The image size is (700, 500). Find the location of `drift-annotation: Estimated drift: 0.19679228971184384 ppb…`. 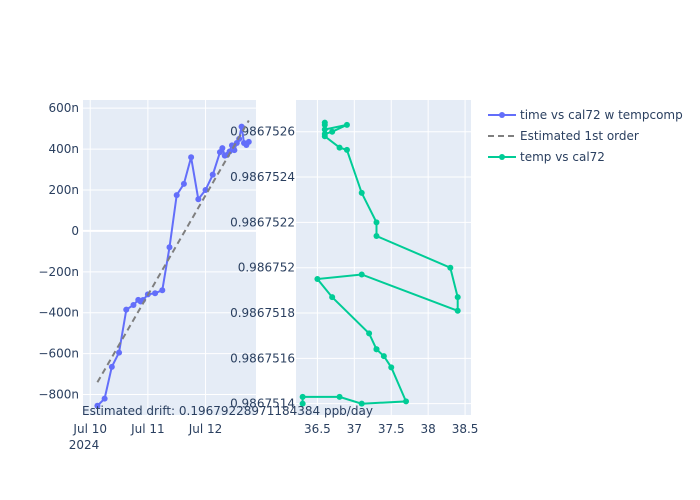

drift-annotation: Estimated drift: 0.19679228971184384 ppb… is located at coordinates (227, 411).